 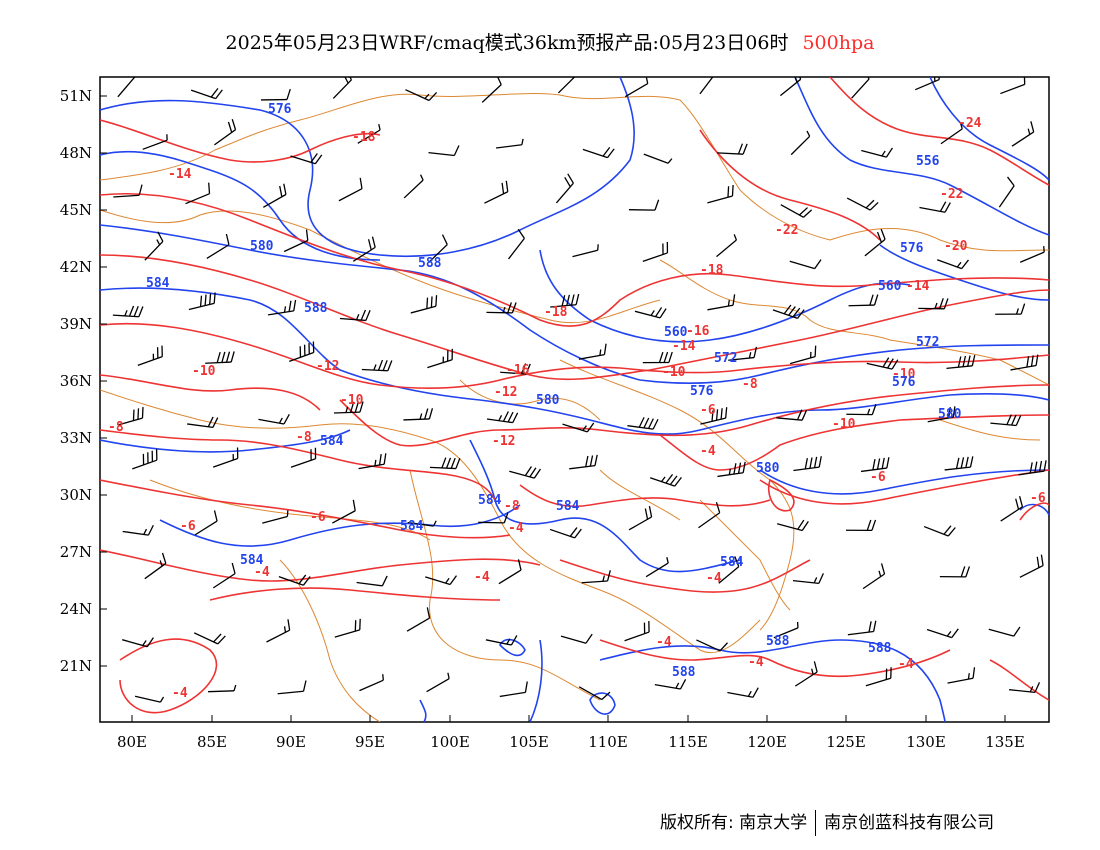 I want to click on lat-tick-label: 33N, so click(x=76, y=438).